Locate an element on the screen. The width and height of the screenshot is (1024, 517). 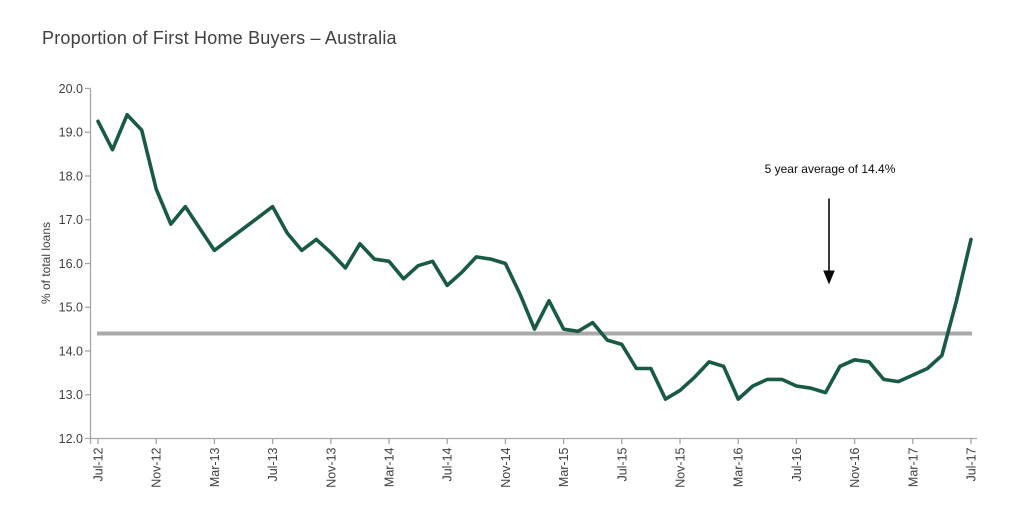
x-tick-label: Jul-16 is located at coordinates (797, 464).